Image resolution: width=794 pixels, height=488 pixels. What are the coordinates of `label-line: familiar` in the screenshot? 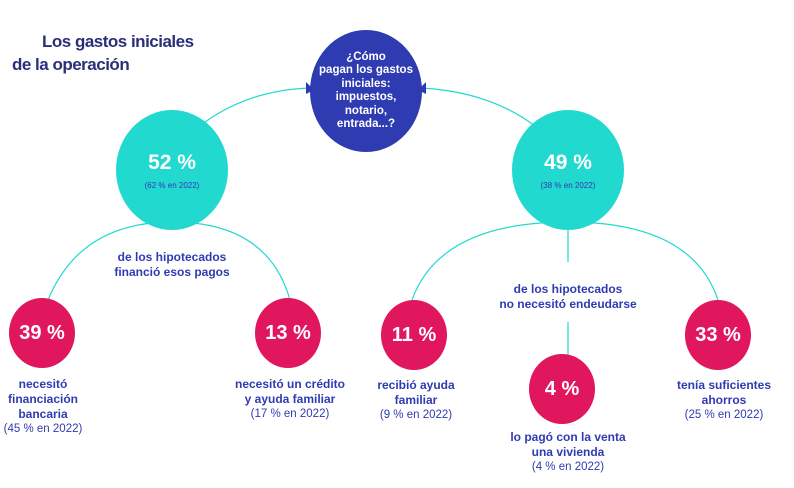 It's located at (416, 400).